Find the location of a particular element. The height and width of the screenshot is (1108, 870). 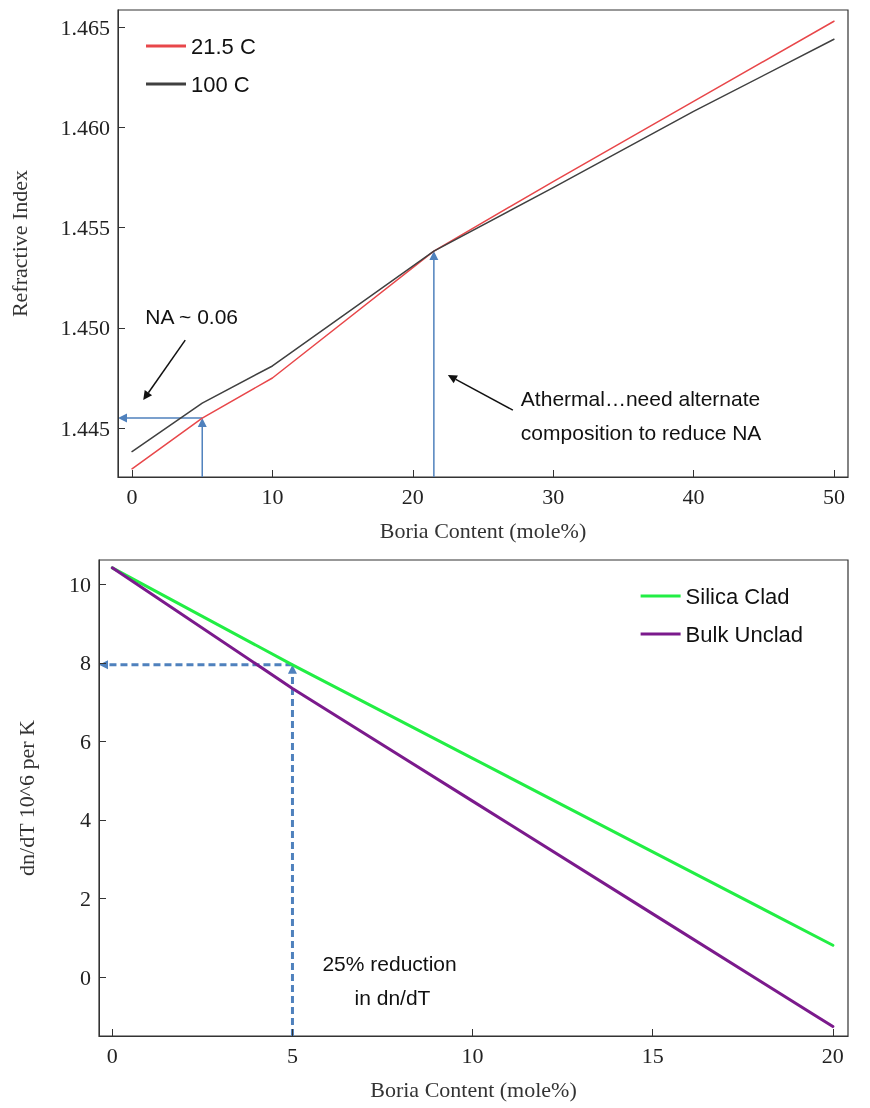

x-tick-label: 5 is located at coordinates (292, 1055).